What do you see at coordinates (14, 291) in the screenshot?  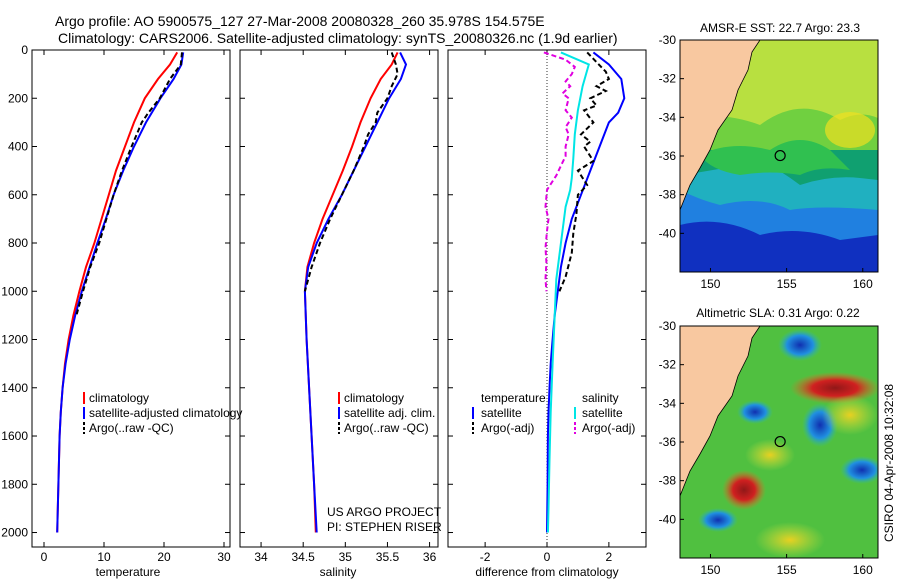 I see `y-tick-label: 1000` at bounding box center [14, 291].